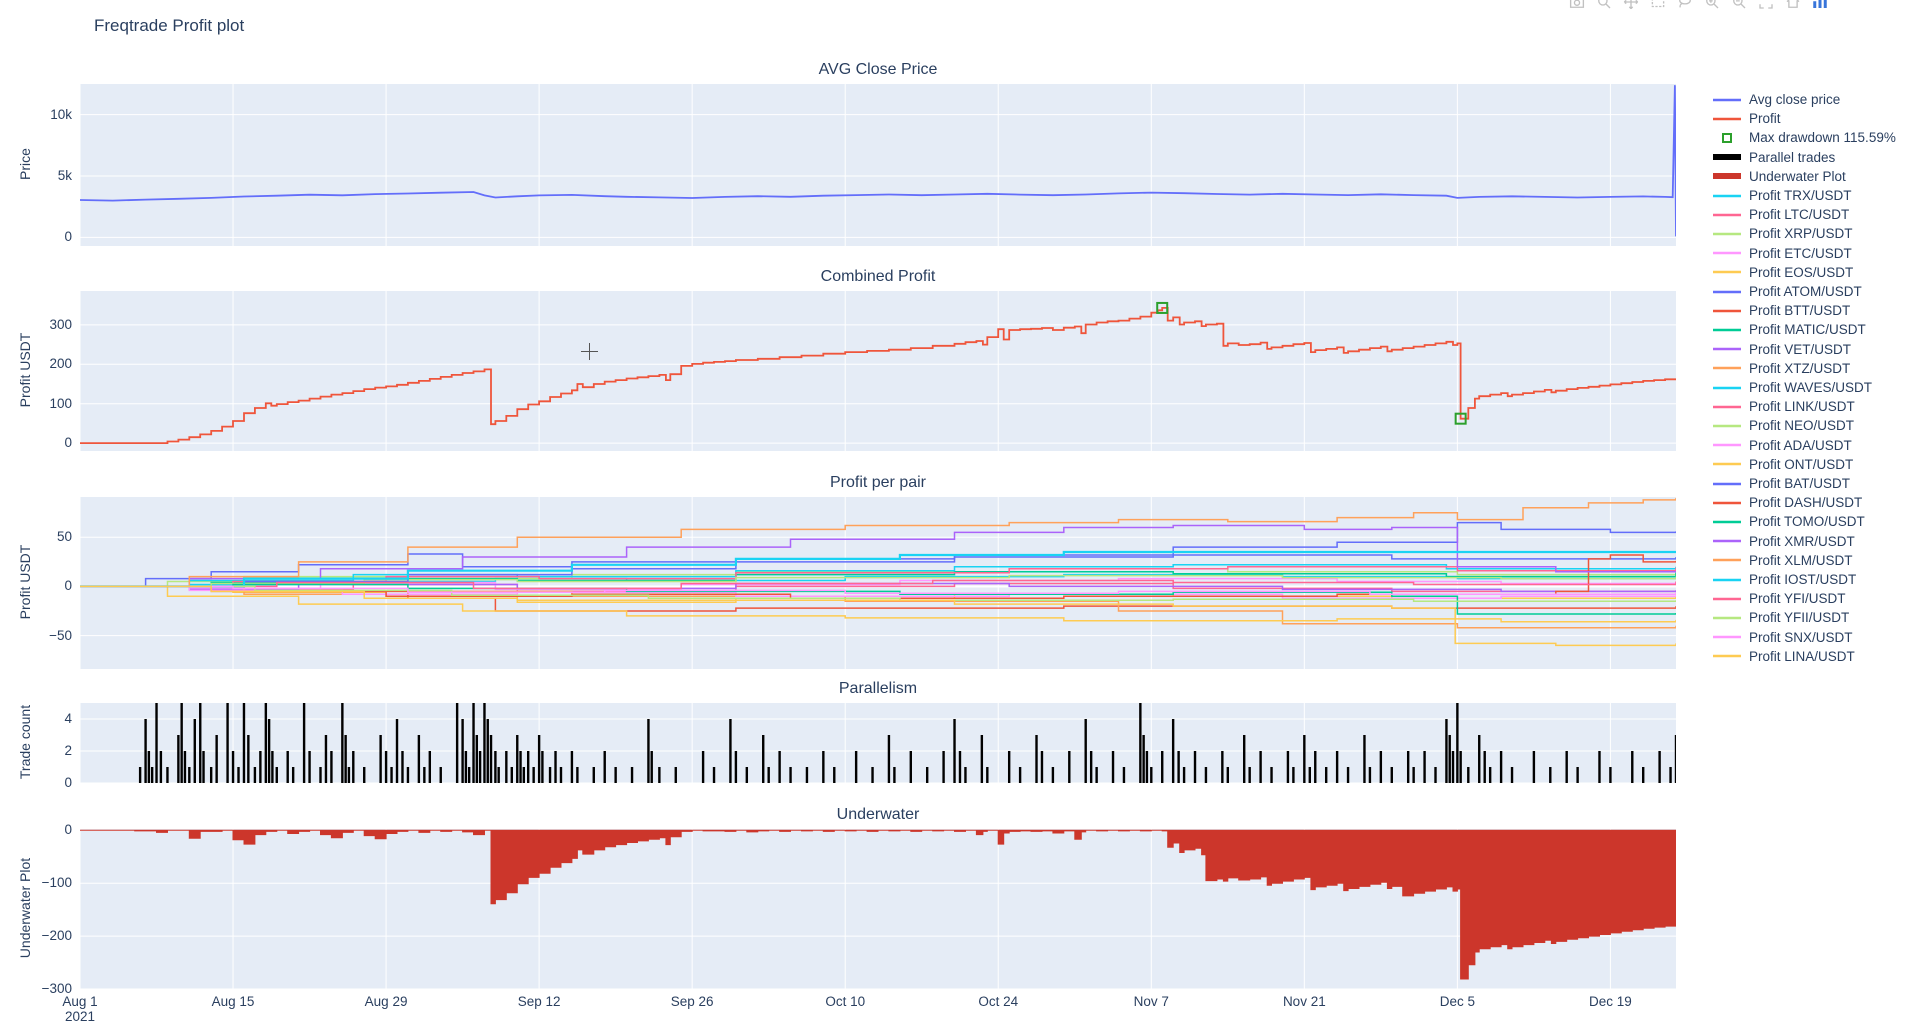  I want to click on zoom-mode-button, so click(1604, 6).